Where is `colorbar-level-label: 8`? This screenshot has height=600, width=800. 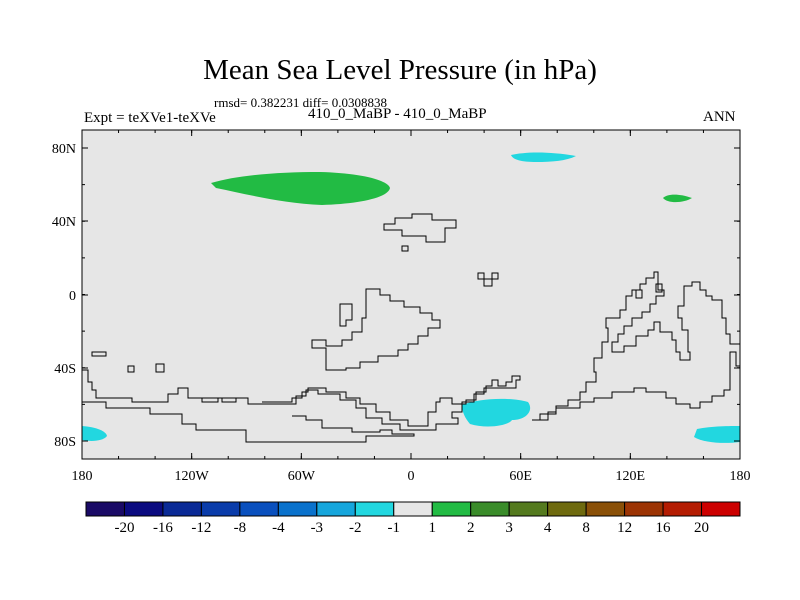 colorbar-level-label: 8 is located at coordinates (586, 528).